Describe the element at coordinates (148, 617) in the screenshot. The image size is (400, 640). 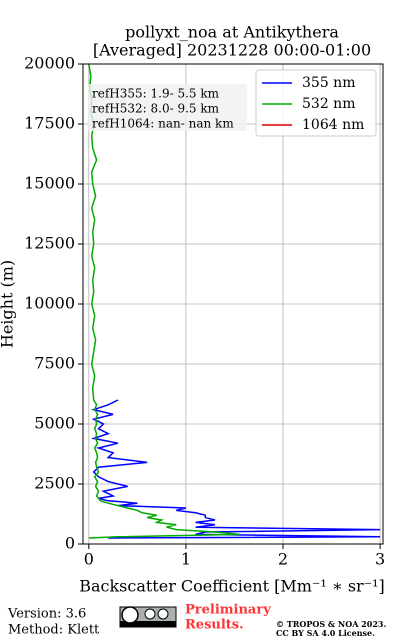
I see `cc-logo` at that location.